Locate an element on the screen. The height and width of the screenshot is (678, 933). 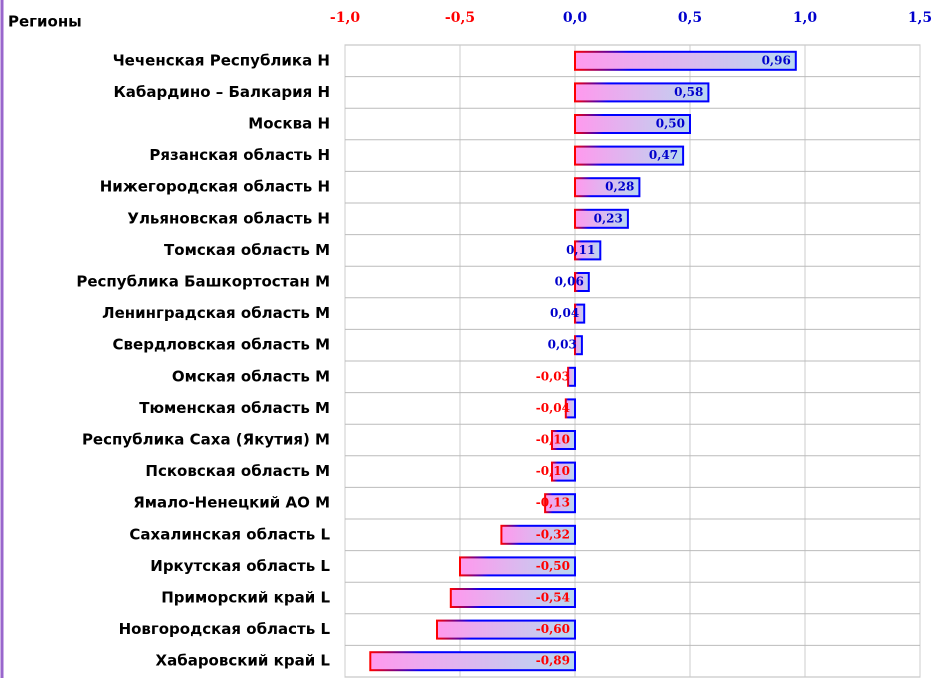
value-label: 0,06 is located at coordinates (569, 282).